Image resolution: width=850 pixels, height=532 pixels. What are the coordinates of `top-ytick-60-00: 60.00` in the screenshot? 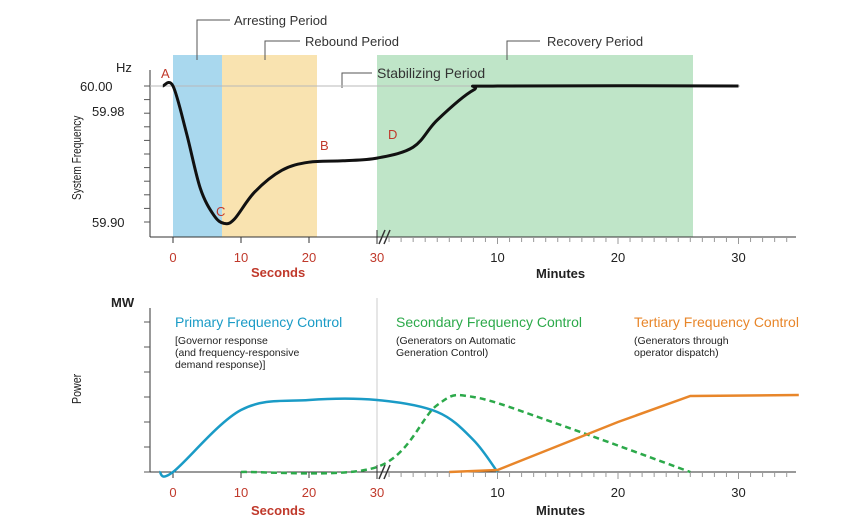 It's located at (96, 86).